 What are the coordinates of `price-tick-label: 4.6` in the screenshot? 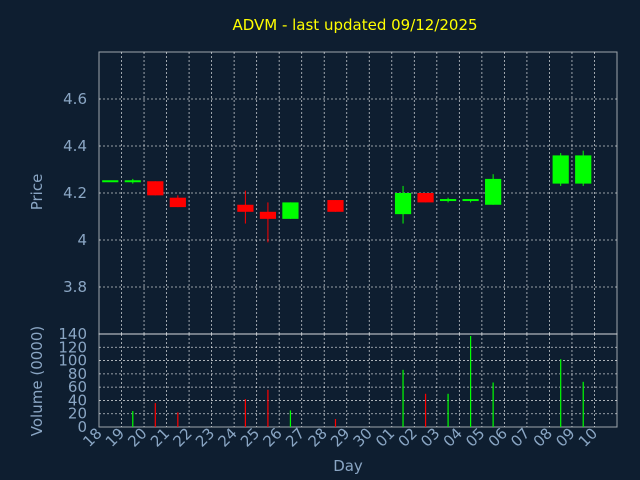 It's located at (75, 99).